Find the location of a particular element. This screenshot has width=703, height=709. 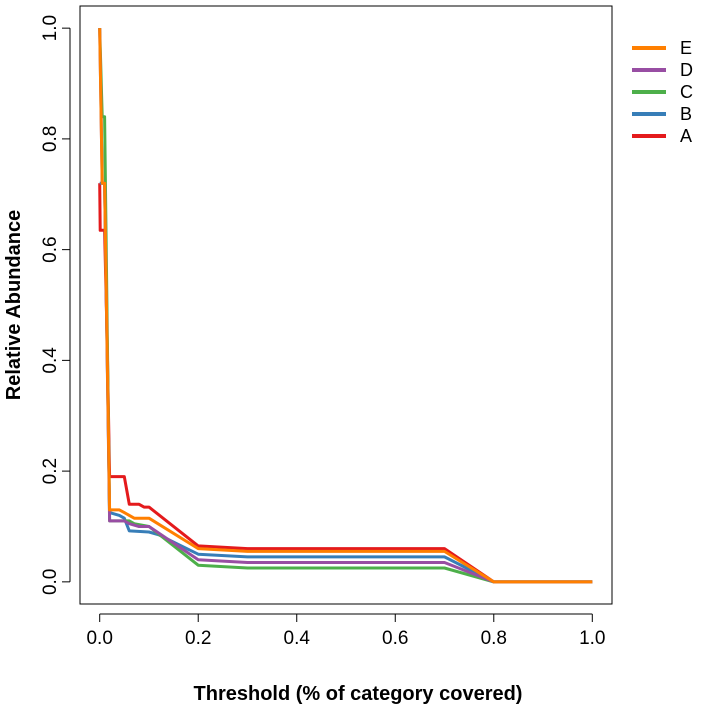

y-axis: 0.0 0.2 0.4 0.6 0.8 1.0 is located at coordinates (55, 305).